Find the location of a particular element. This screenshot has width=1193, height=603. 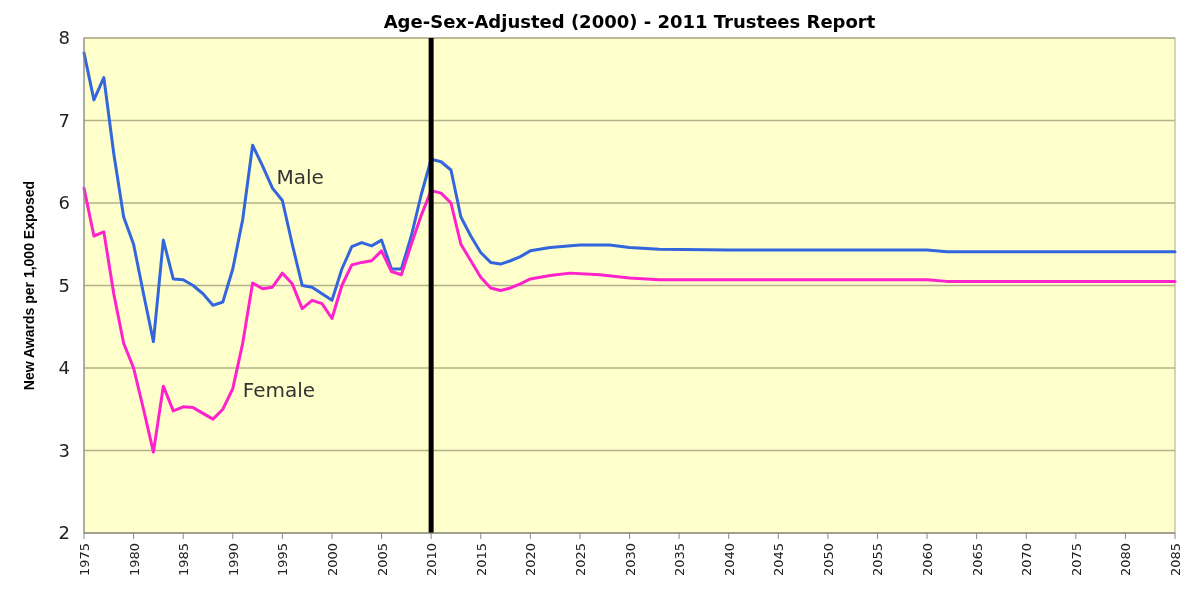

x-tick-label: 2010 is located at coordinates (432, 560).